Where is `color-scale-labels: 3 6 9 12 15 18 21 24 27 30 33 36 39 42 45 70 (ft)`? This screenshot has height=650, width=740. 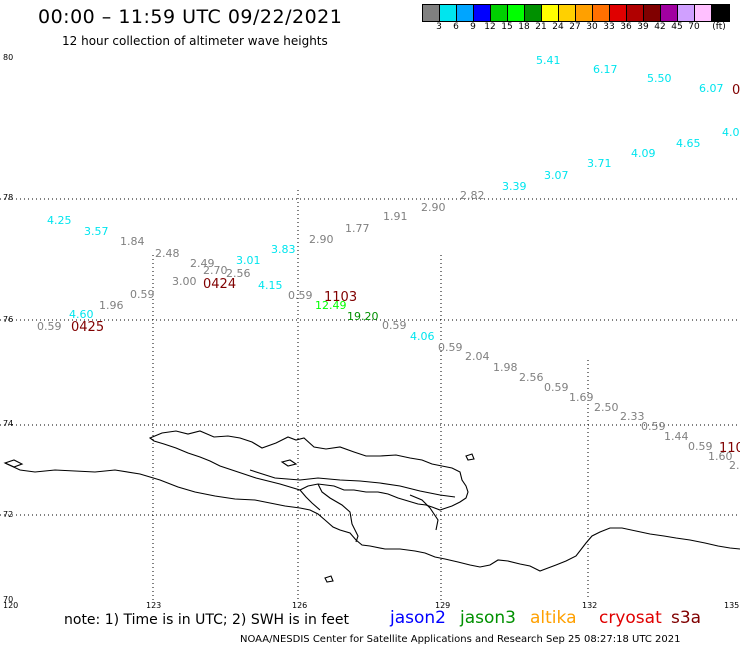
color-scale-labels: 3 6 9 12 15 18 21 24 27 30 33 36 39 42 45 70 (ft) is located at coordinates (370, 28).